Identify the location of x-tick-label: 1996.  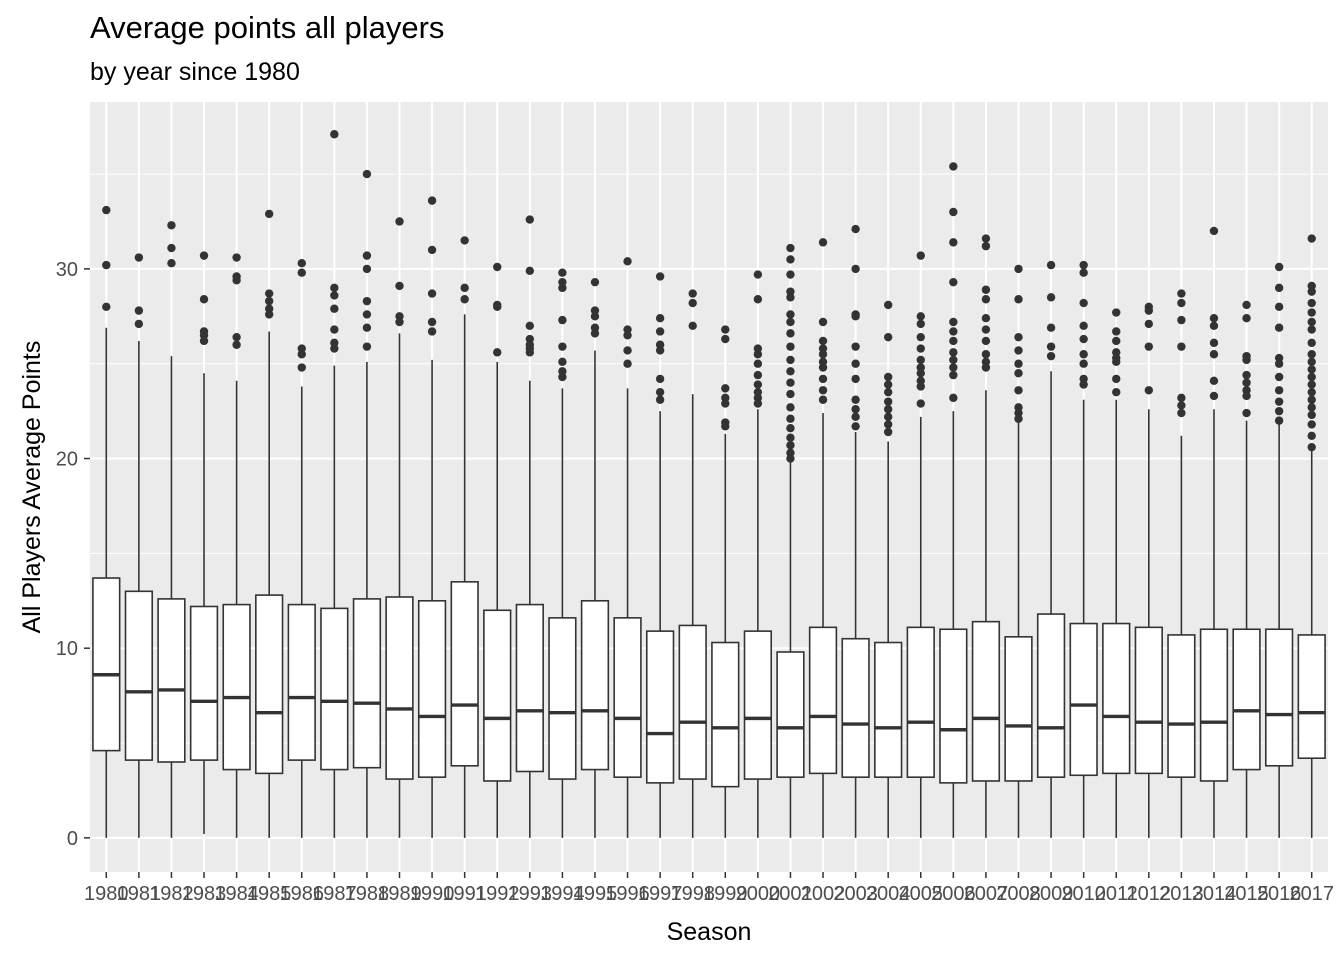
(627, 894).